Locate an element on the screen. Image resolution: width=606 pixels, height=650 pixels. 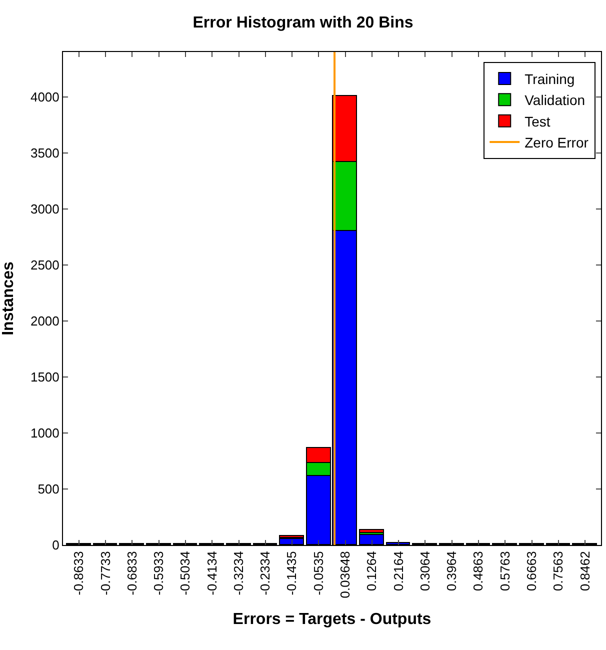
bar is located at coordinates (371, 531).